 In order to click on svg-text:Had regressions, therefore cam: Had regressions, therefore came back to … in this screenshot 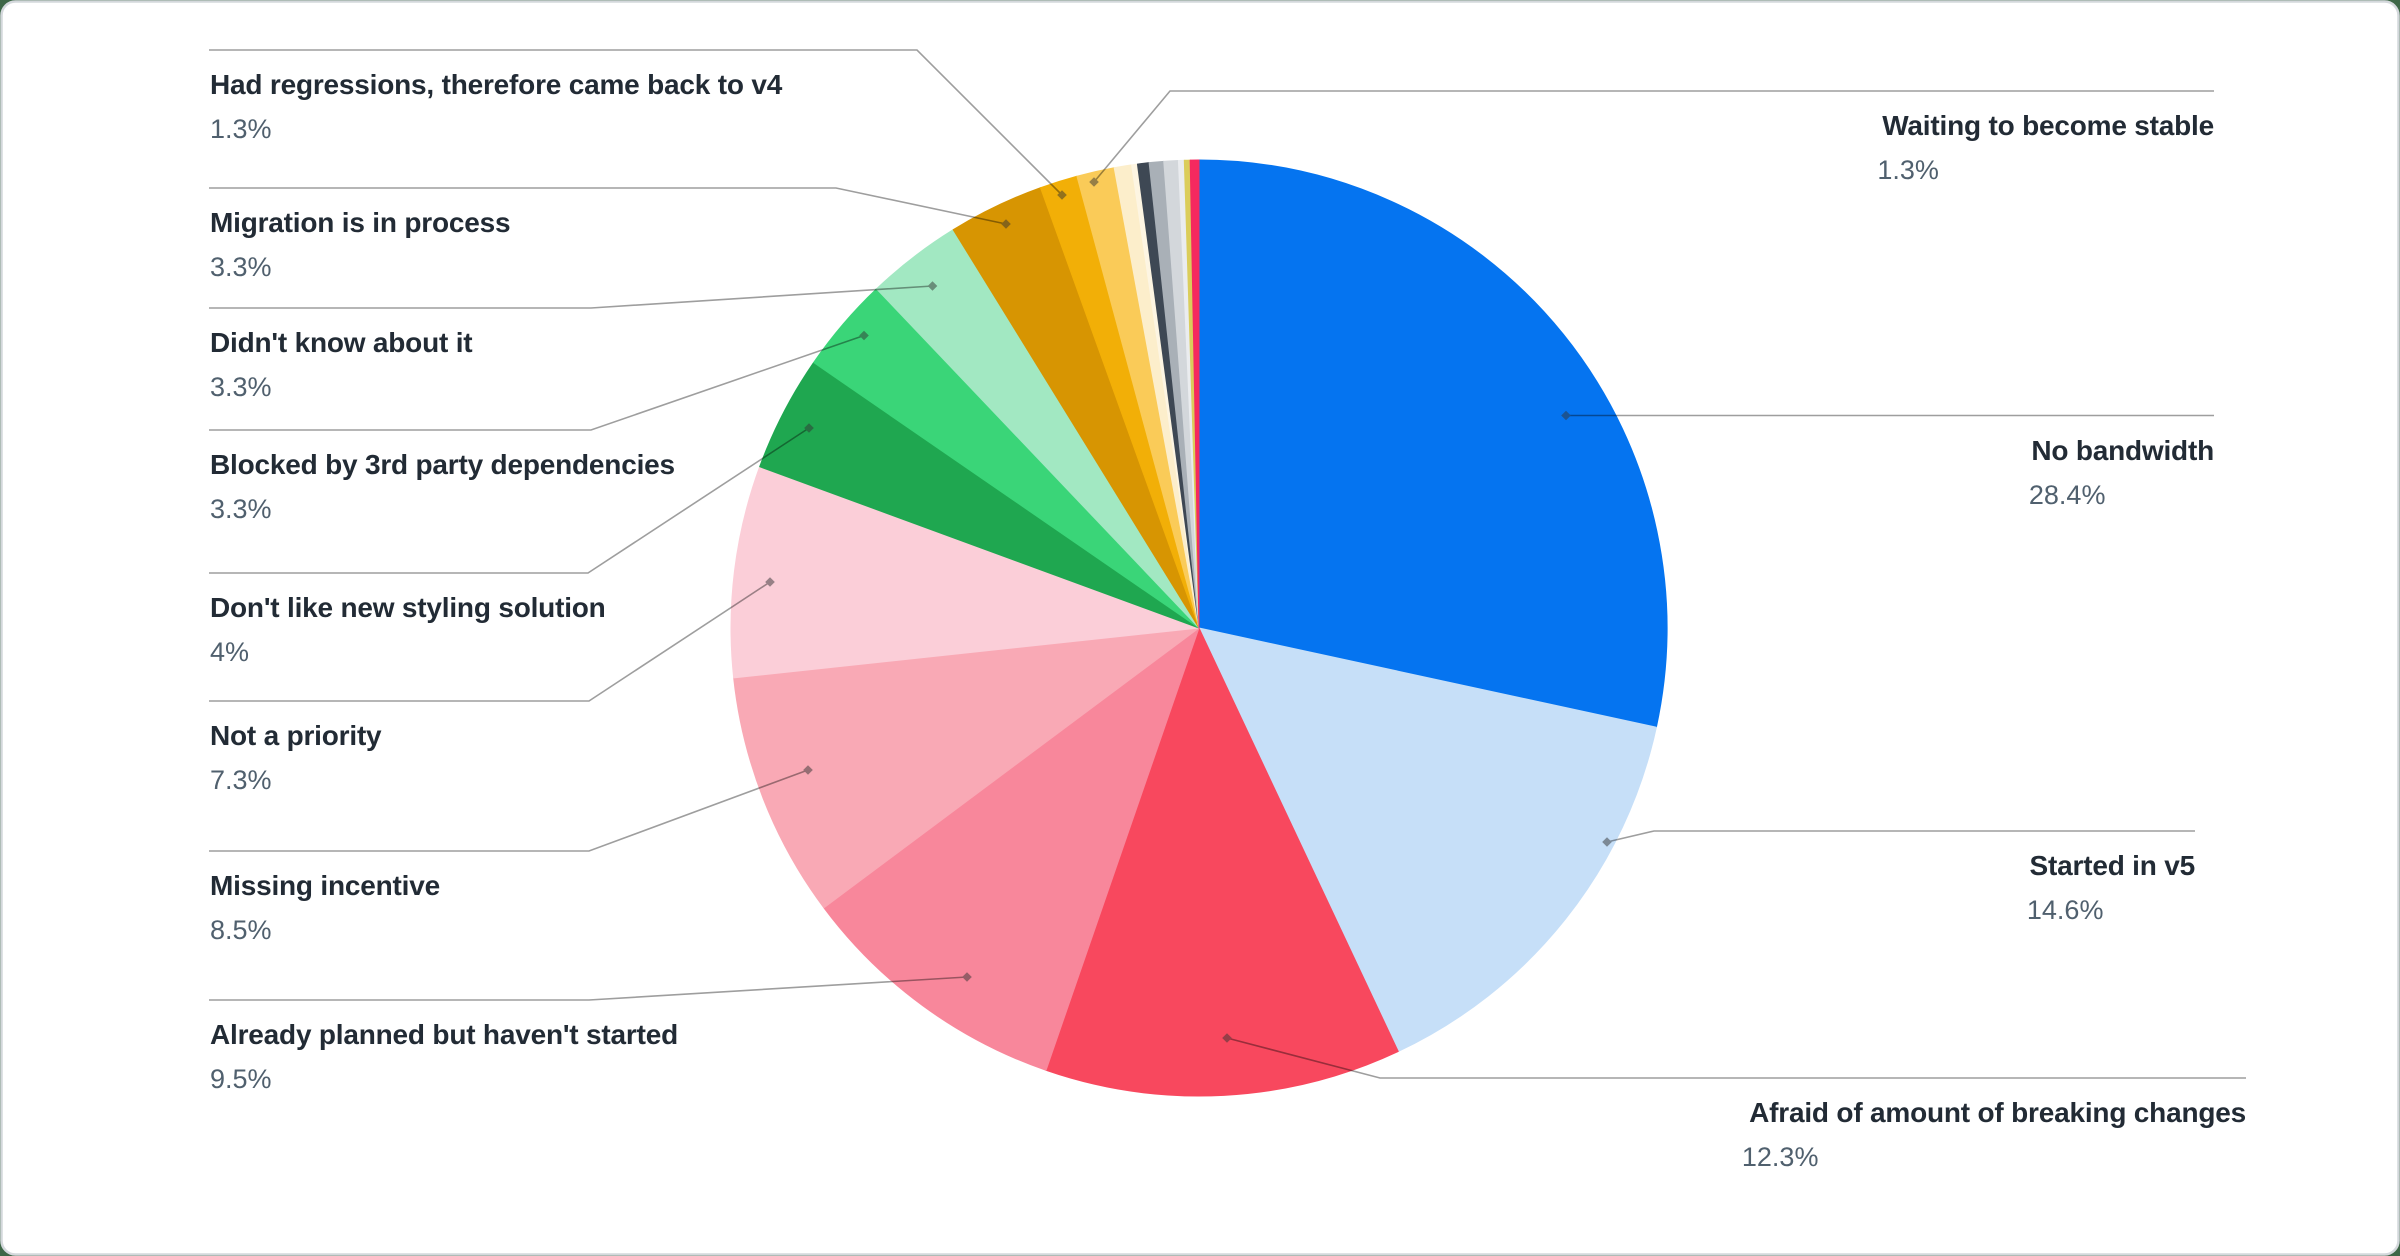, I will do `click(496, 84)`.